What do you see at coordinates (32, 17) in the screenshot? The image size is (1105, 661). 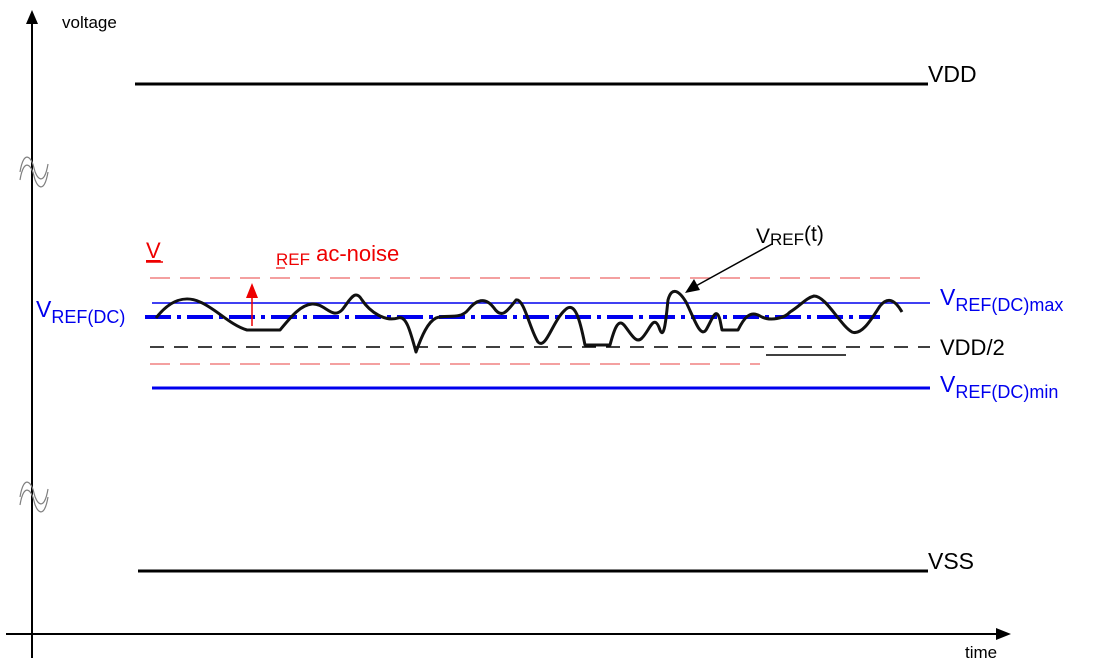 I see `y-axis-arrow-icon` at bounding box center [32, 17].